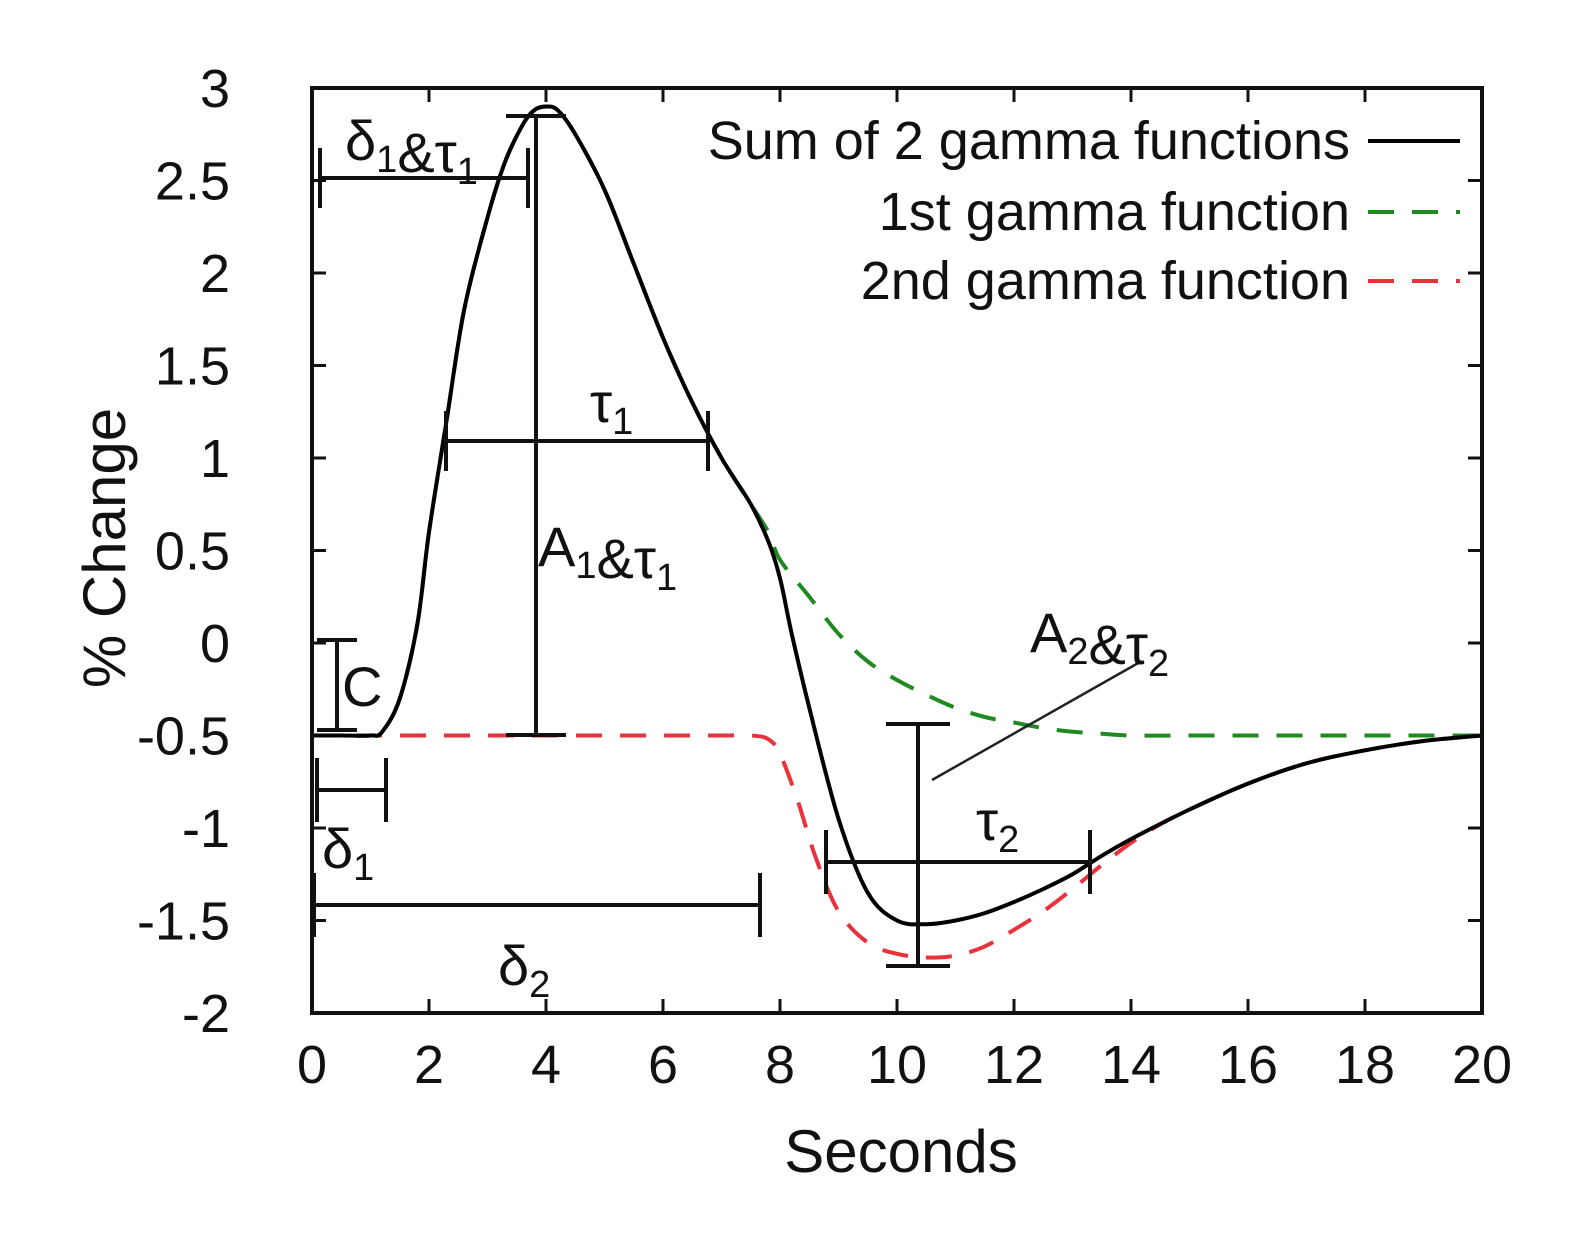 The width and height of the screenshot is (1584, 1234). I want to click on y-tick-label-0: -2, so click(206, 1014).